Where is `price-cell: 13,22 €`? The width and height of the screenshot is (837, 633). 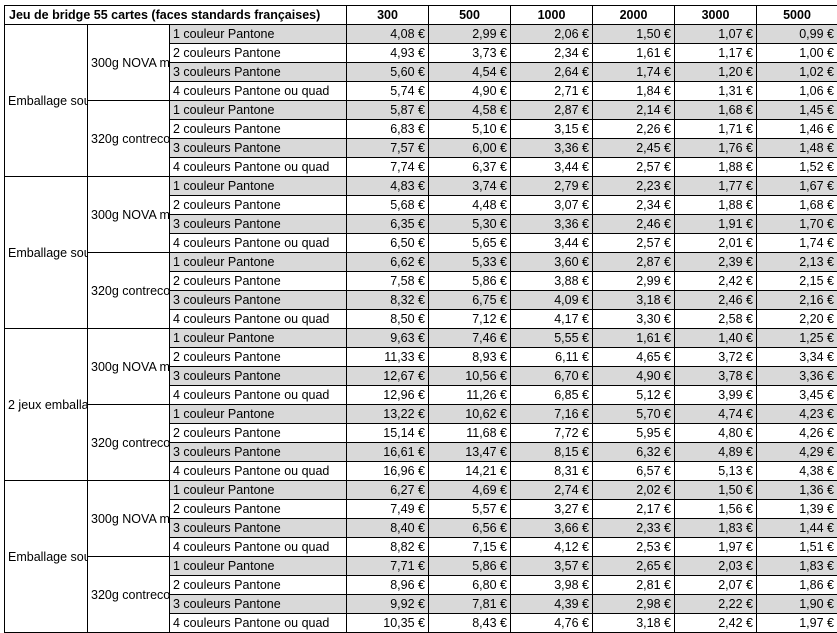 price-cell: 13,22 € is located at coordinates (387, 414).